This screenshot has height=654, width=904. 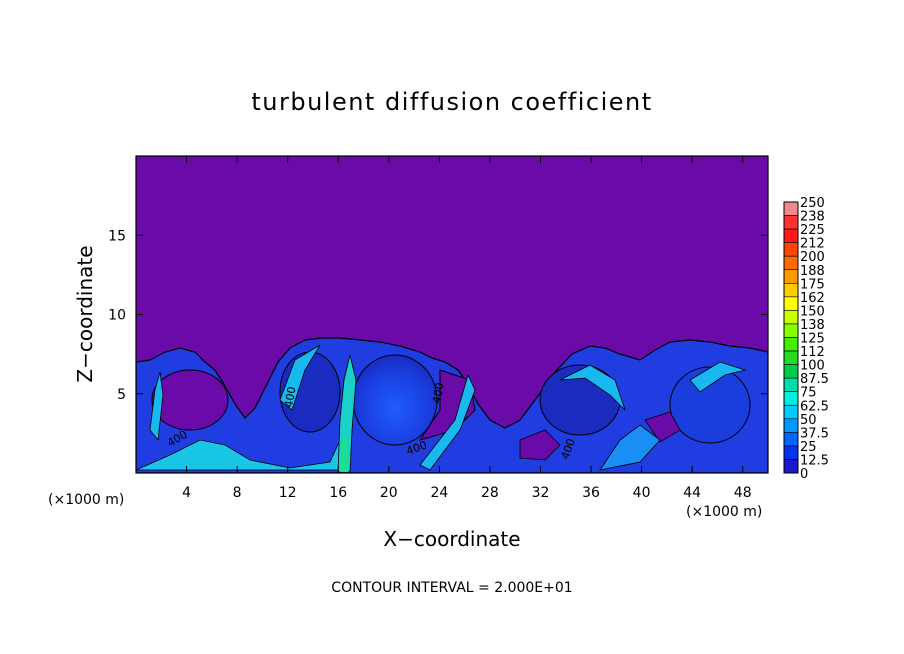 What do you see at coordinates (338, 493) in the screenshot?
I see `x-tick-label: 16` at bounding box center [338, 493].